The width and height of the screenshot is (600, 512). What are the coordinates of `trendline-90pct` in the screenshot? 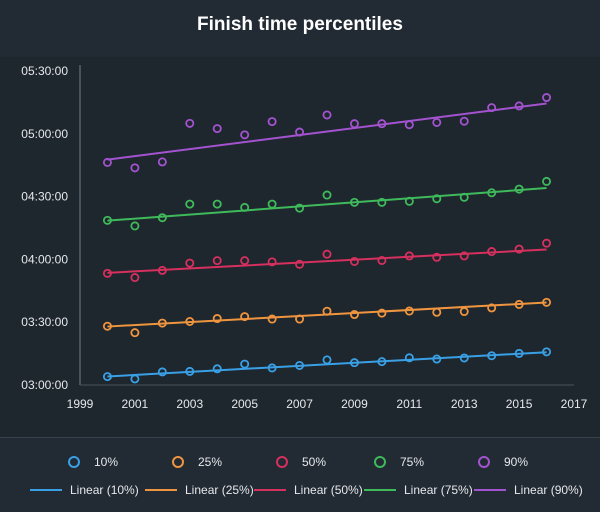 It's located at (327, 131).